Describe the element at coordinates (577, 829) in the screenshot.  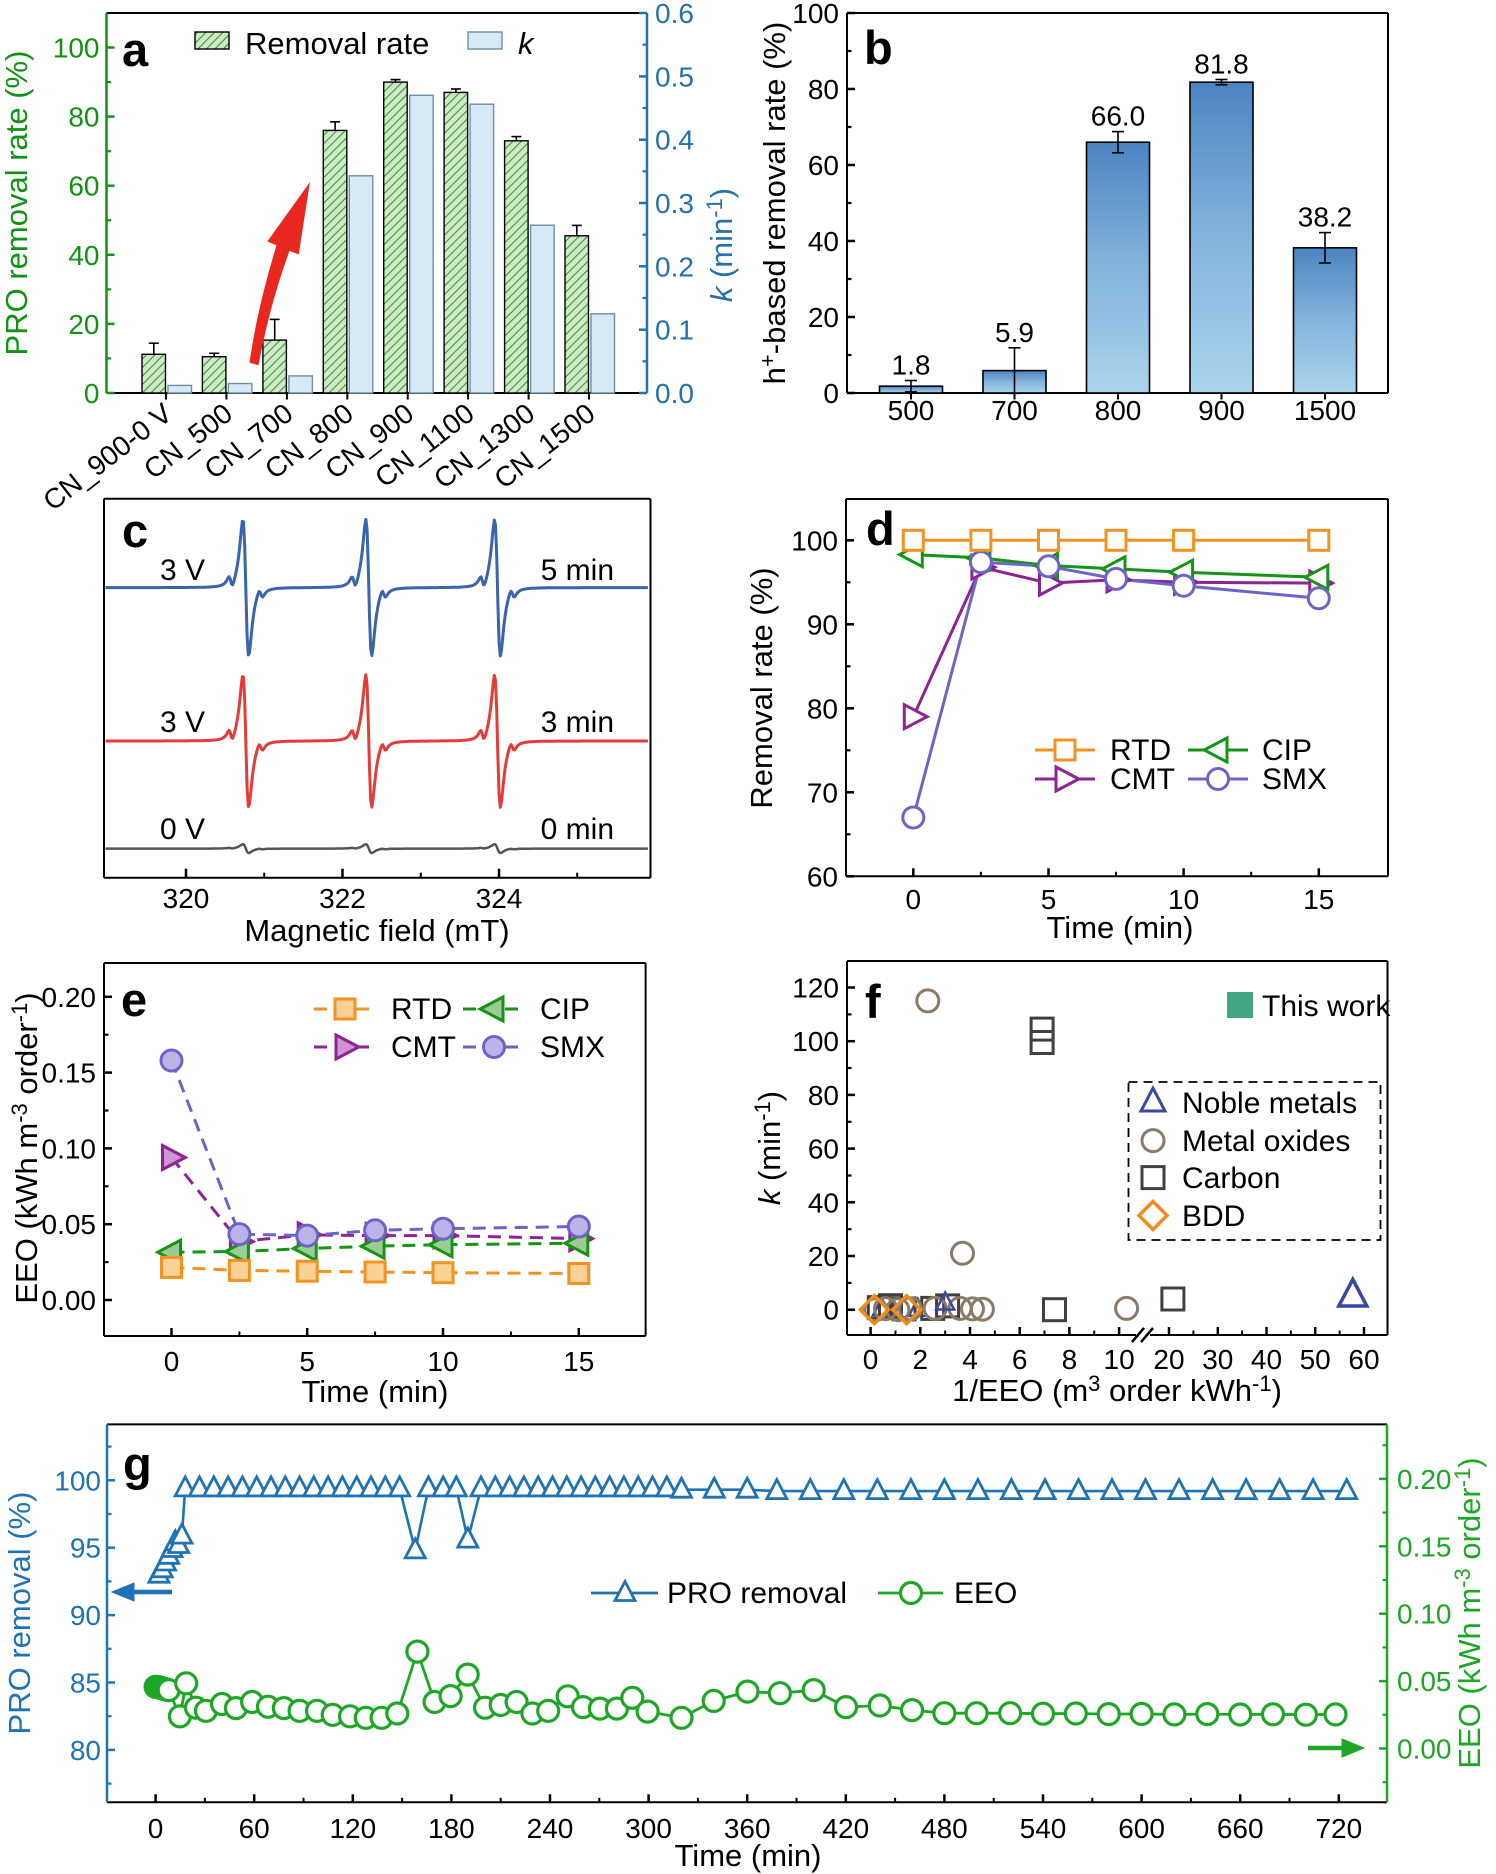
I see `svg-text: 0 min` at that location.